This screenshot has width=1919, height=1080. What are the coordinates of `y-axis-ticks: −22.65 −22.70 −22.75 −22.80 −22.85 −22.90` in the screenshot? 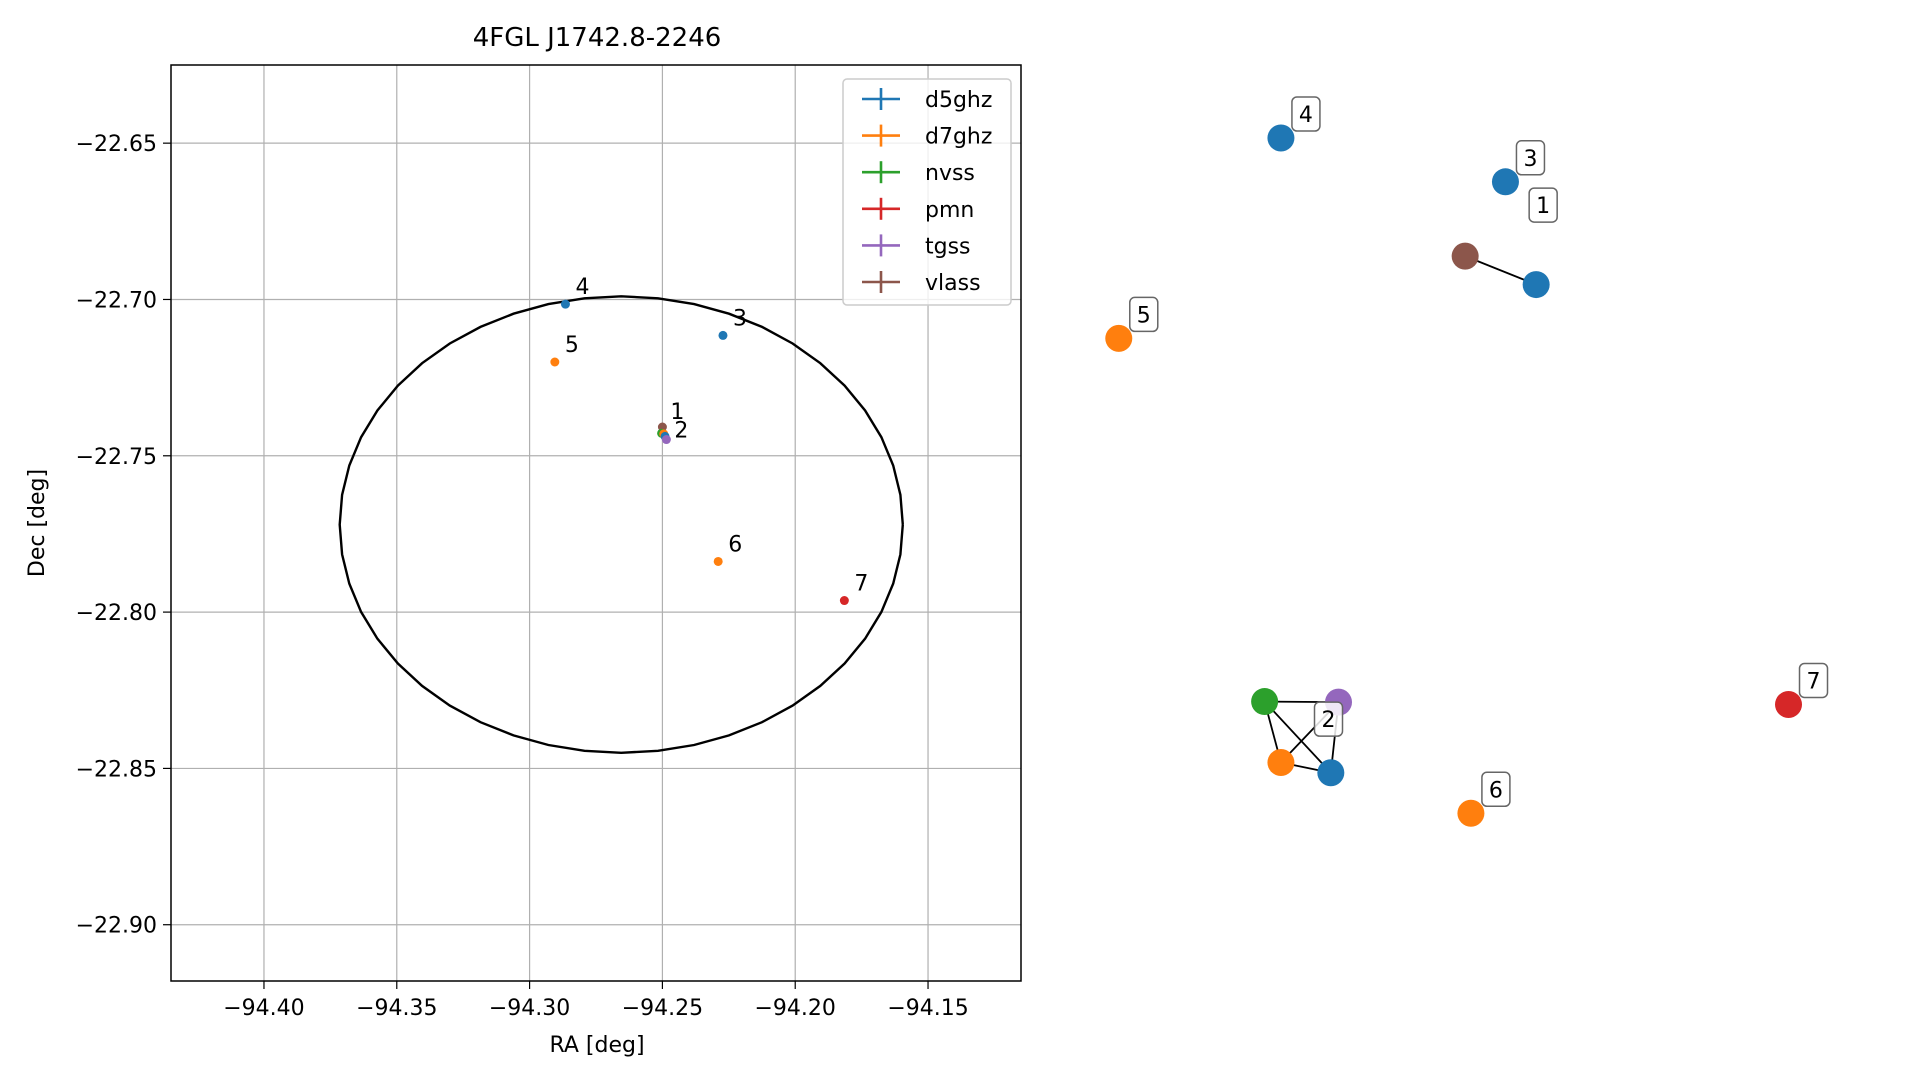 It's located at (123, 535).